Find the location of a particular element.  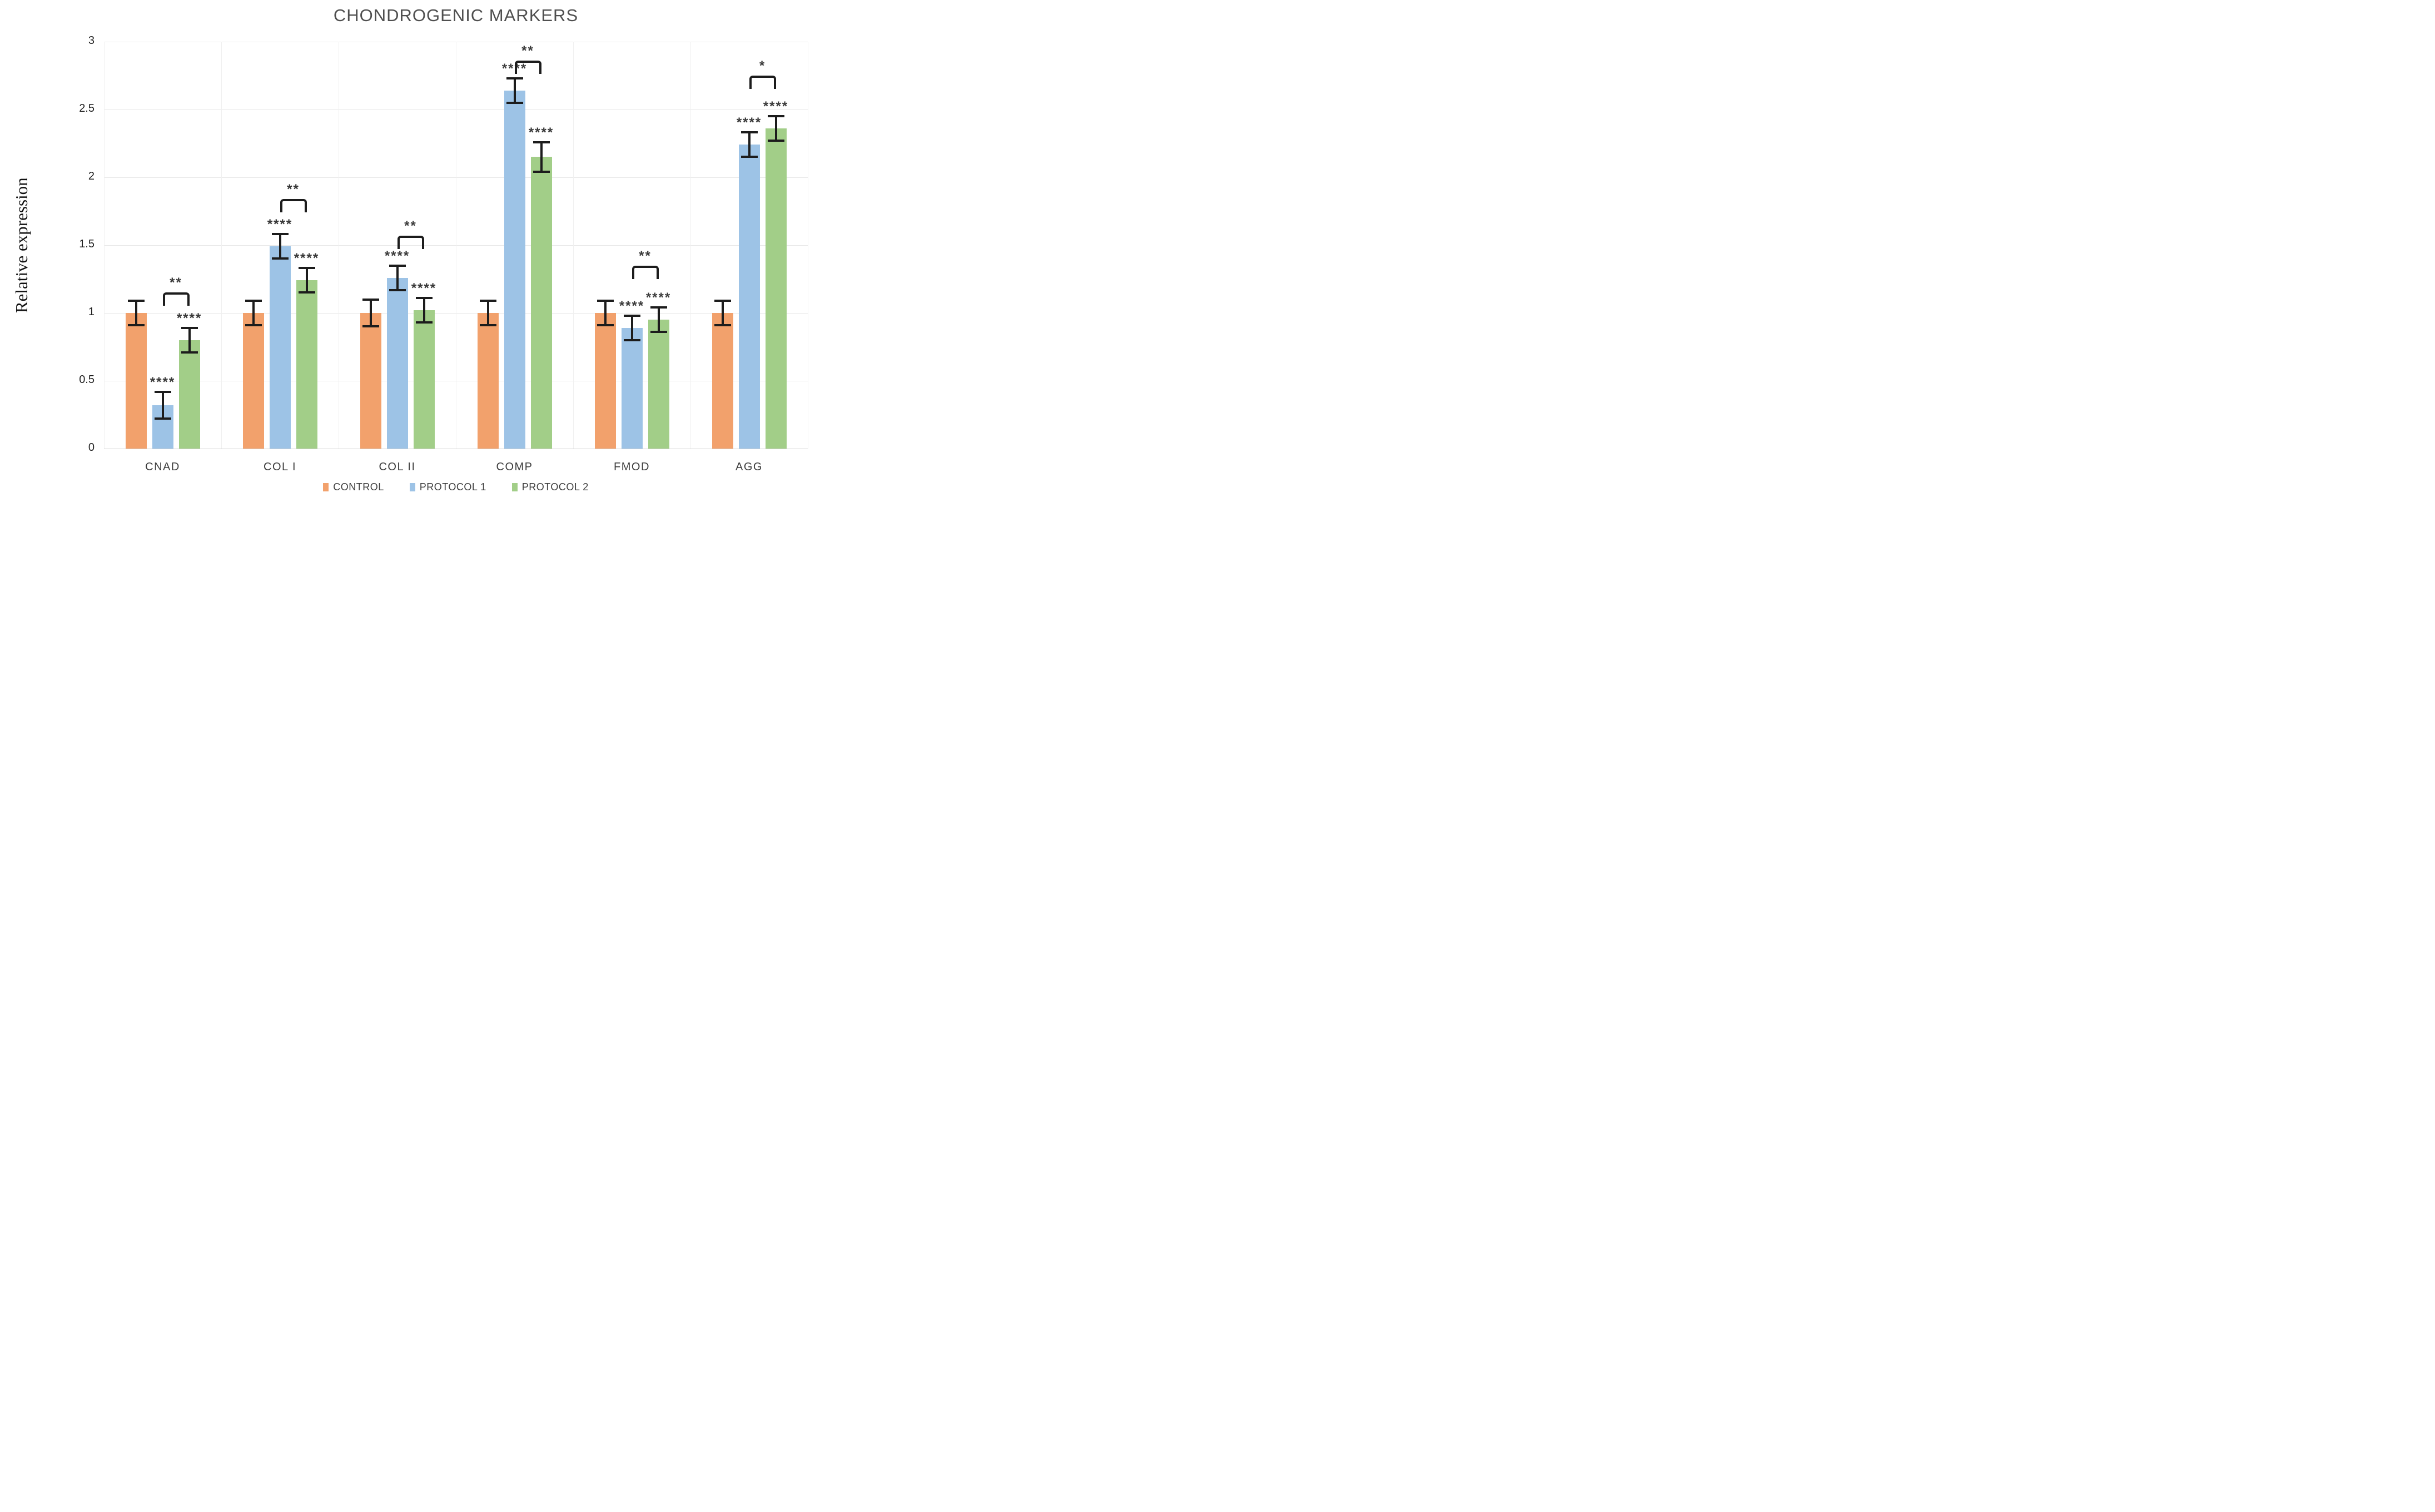

bar-control-agg is located at coordinates (723, 381).